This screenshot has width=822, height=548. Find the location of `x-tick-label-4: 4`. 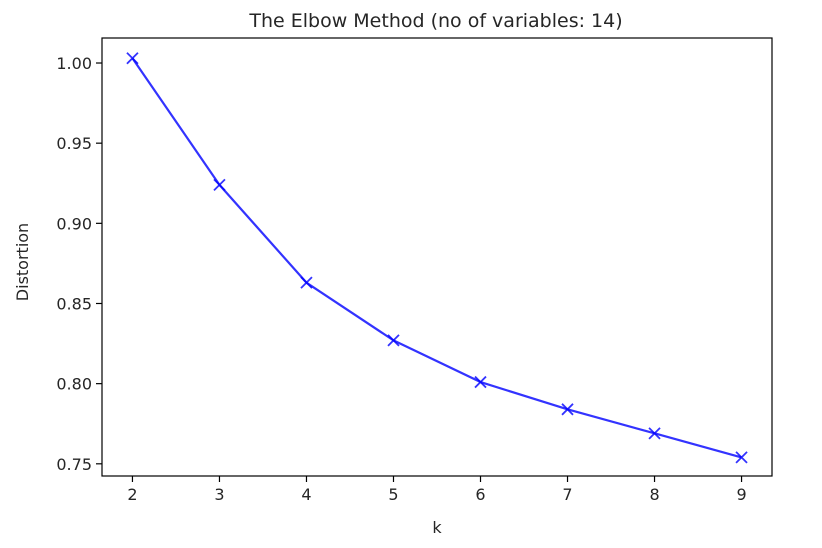

x-tick-label-4: 4 is located at coordinates (306, 494).